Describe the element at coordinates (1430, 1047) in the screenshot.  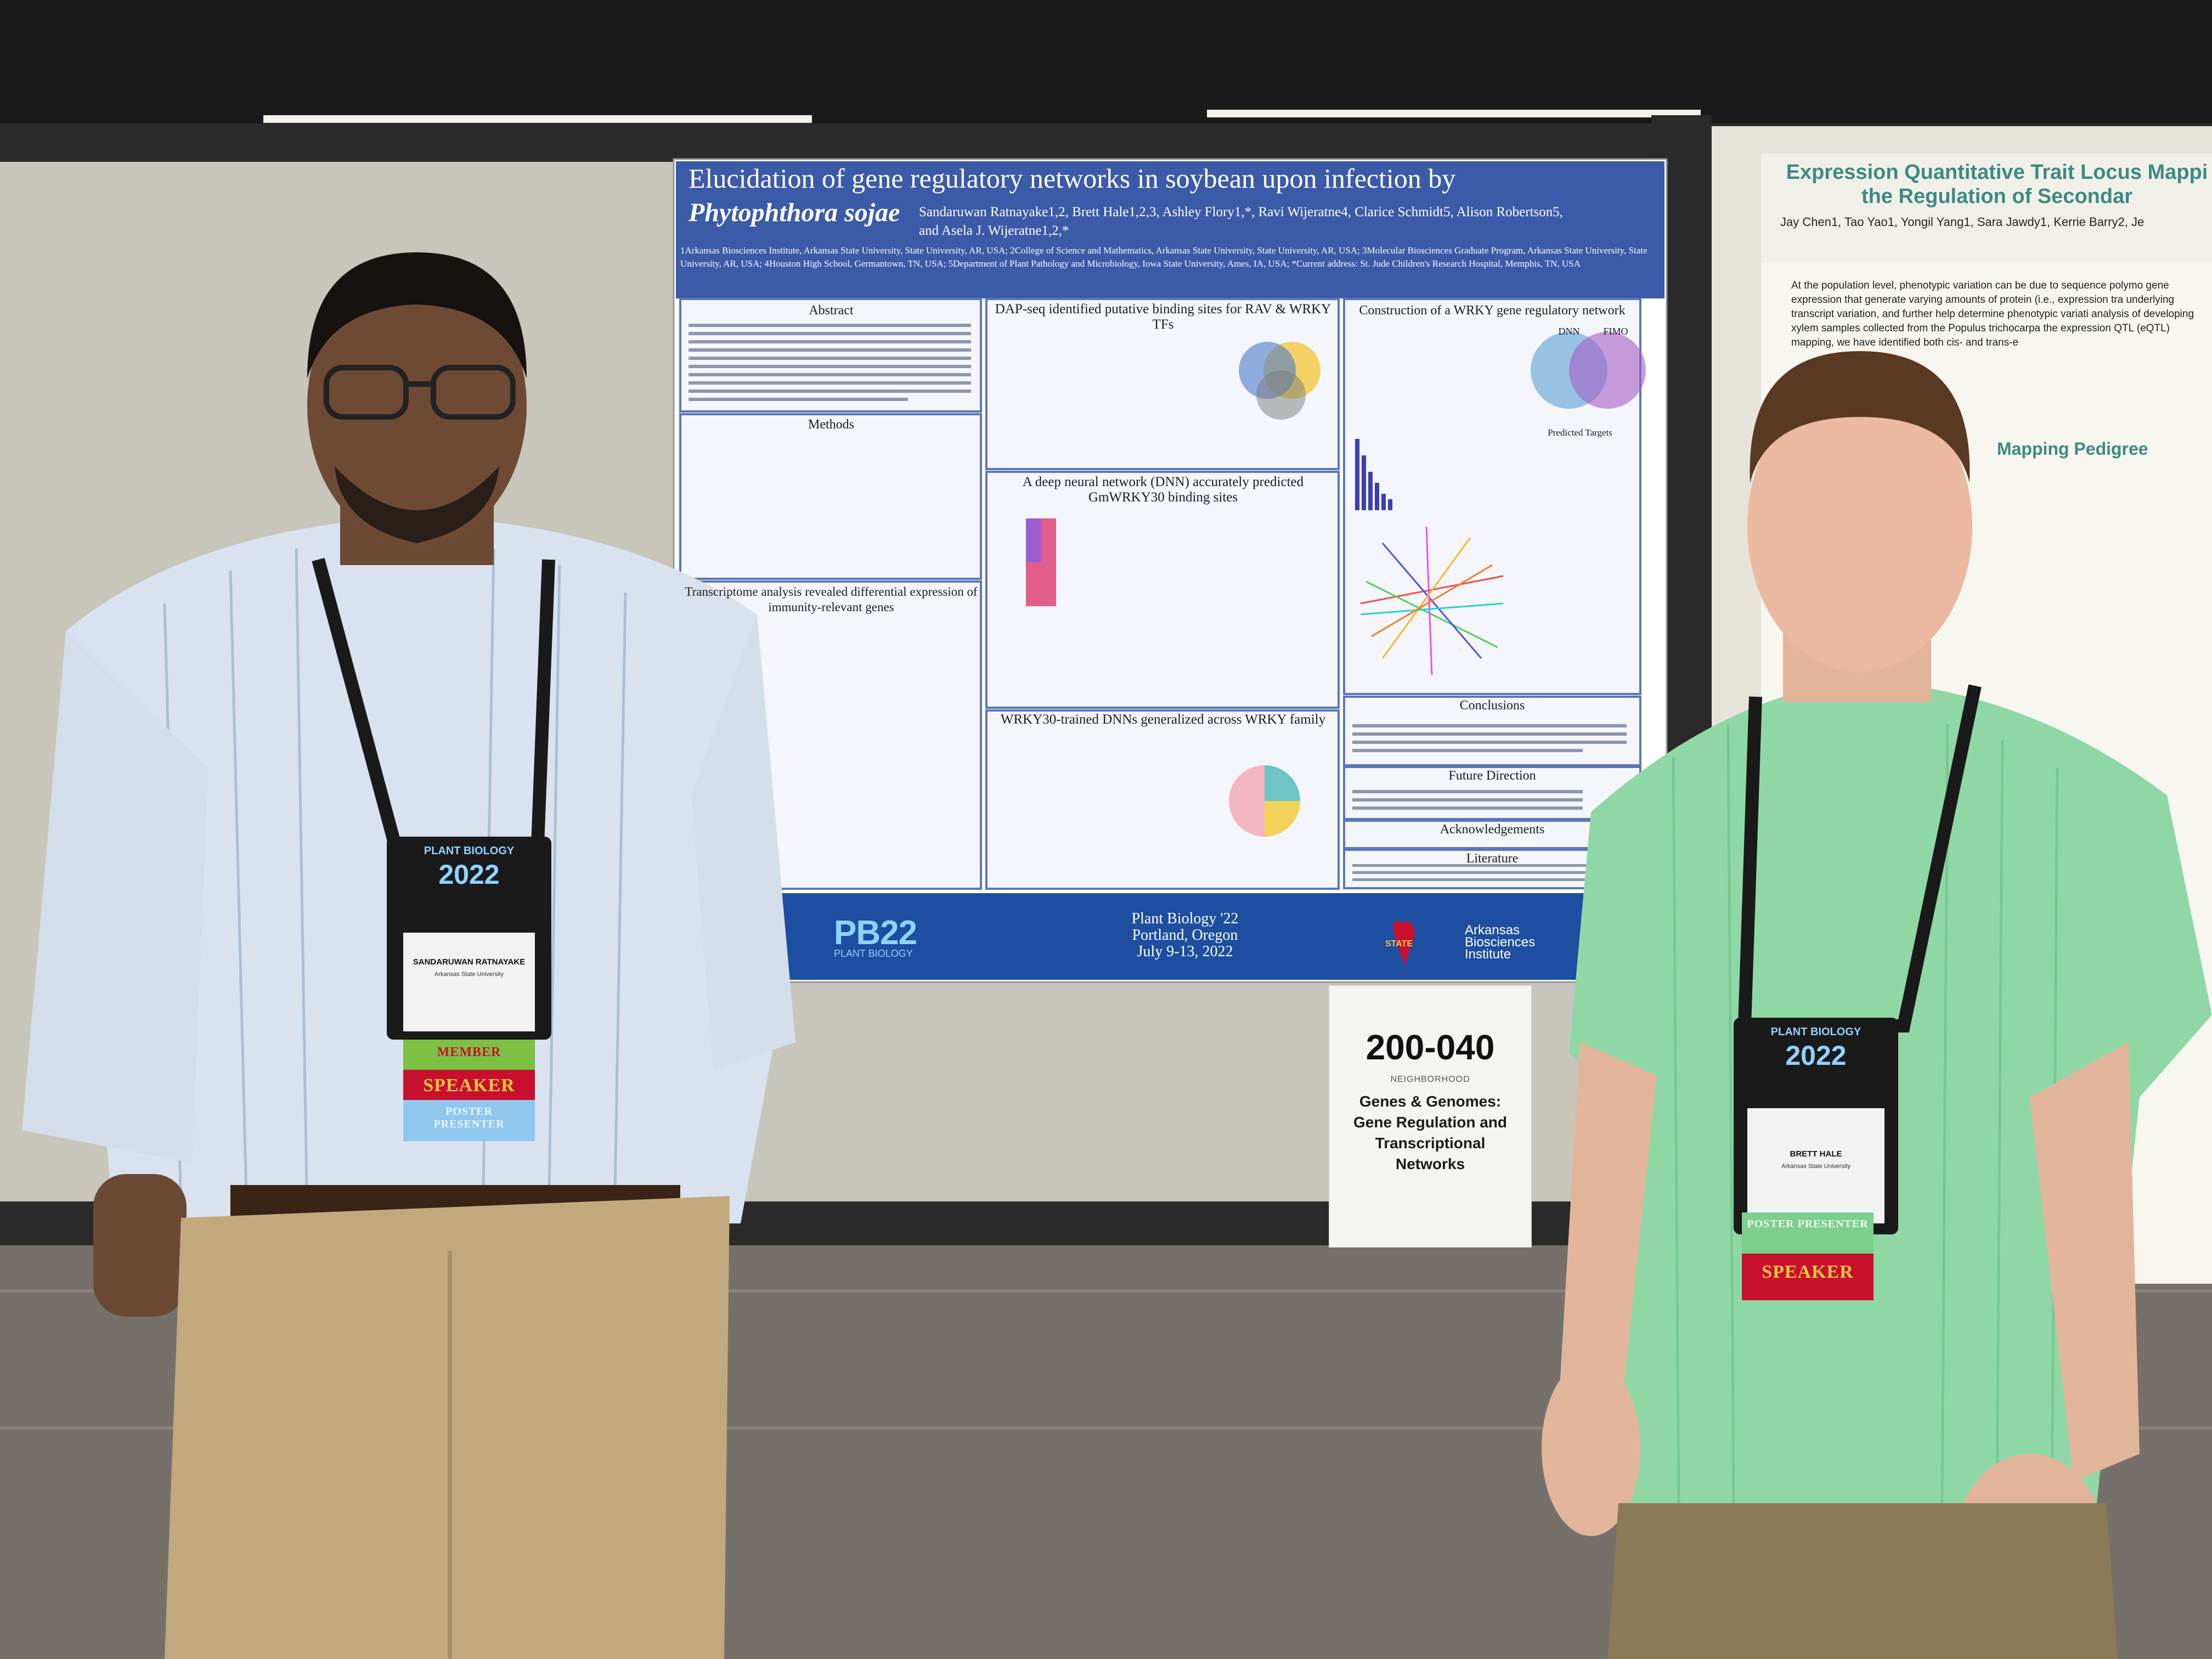
I see `sign-number: 200-040` at that location.